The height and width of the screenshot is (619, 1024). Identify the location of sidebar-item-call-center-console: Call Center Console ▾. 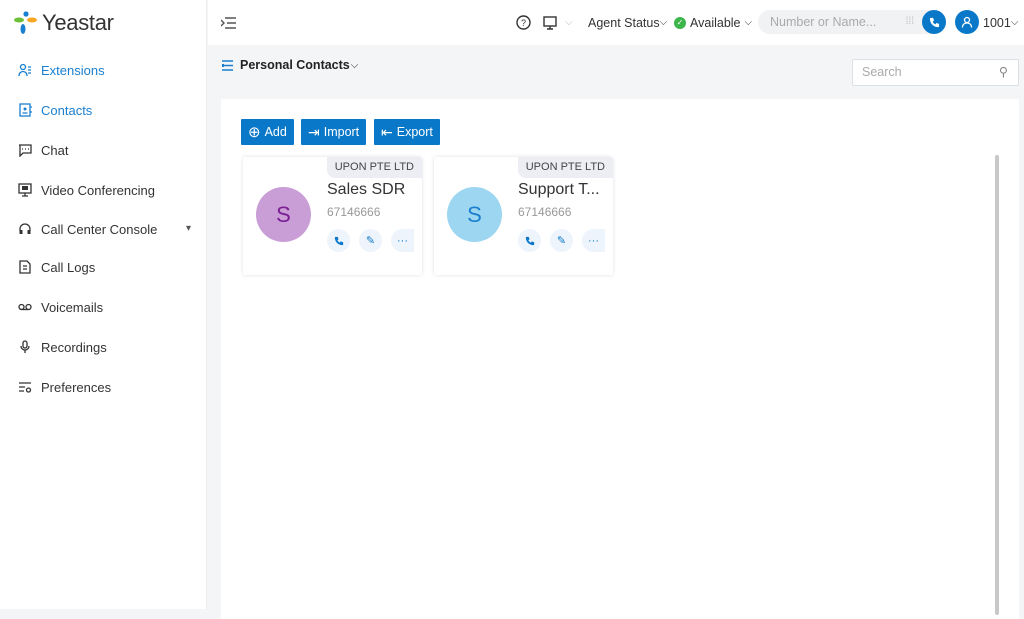
(103, 229).